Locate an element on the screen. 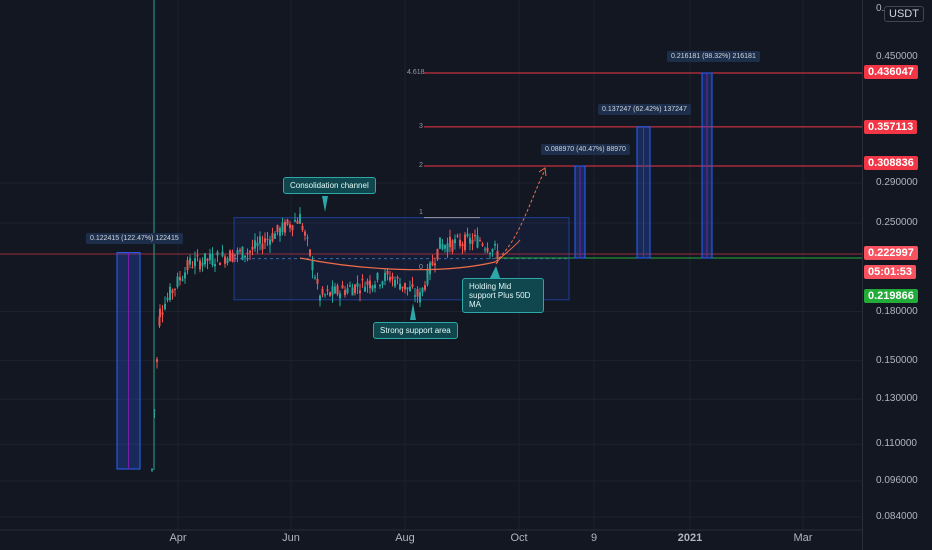 The height and width of the screenshot is (550, 932). price-tag: 0.308836 is located at coordinates (891, 163).